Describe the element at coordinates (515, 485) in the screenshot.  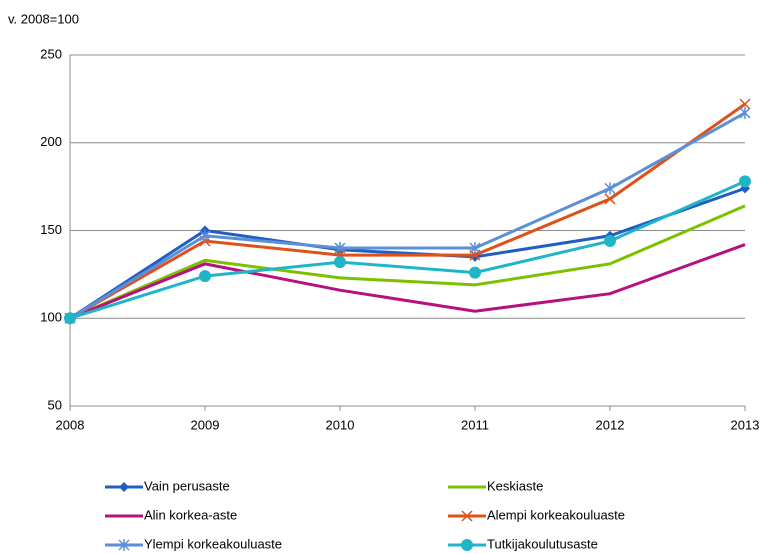
I see `legend-label: Keskiaste` at that location.